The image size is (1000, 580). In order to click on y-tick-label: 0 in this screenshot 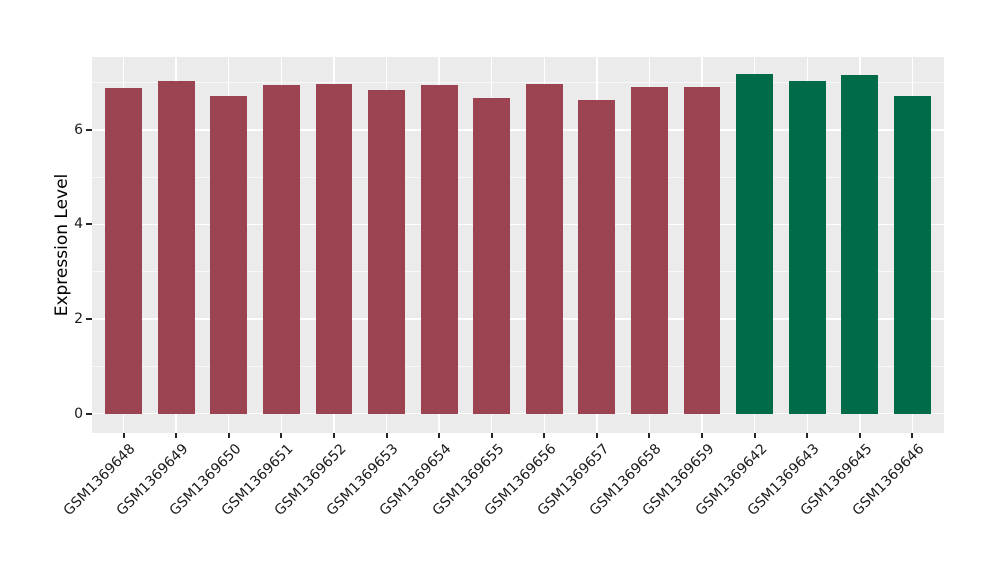, I will do `click(78, 413)`.